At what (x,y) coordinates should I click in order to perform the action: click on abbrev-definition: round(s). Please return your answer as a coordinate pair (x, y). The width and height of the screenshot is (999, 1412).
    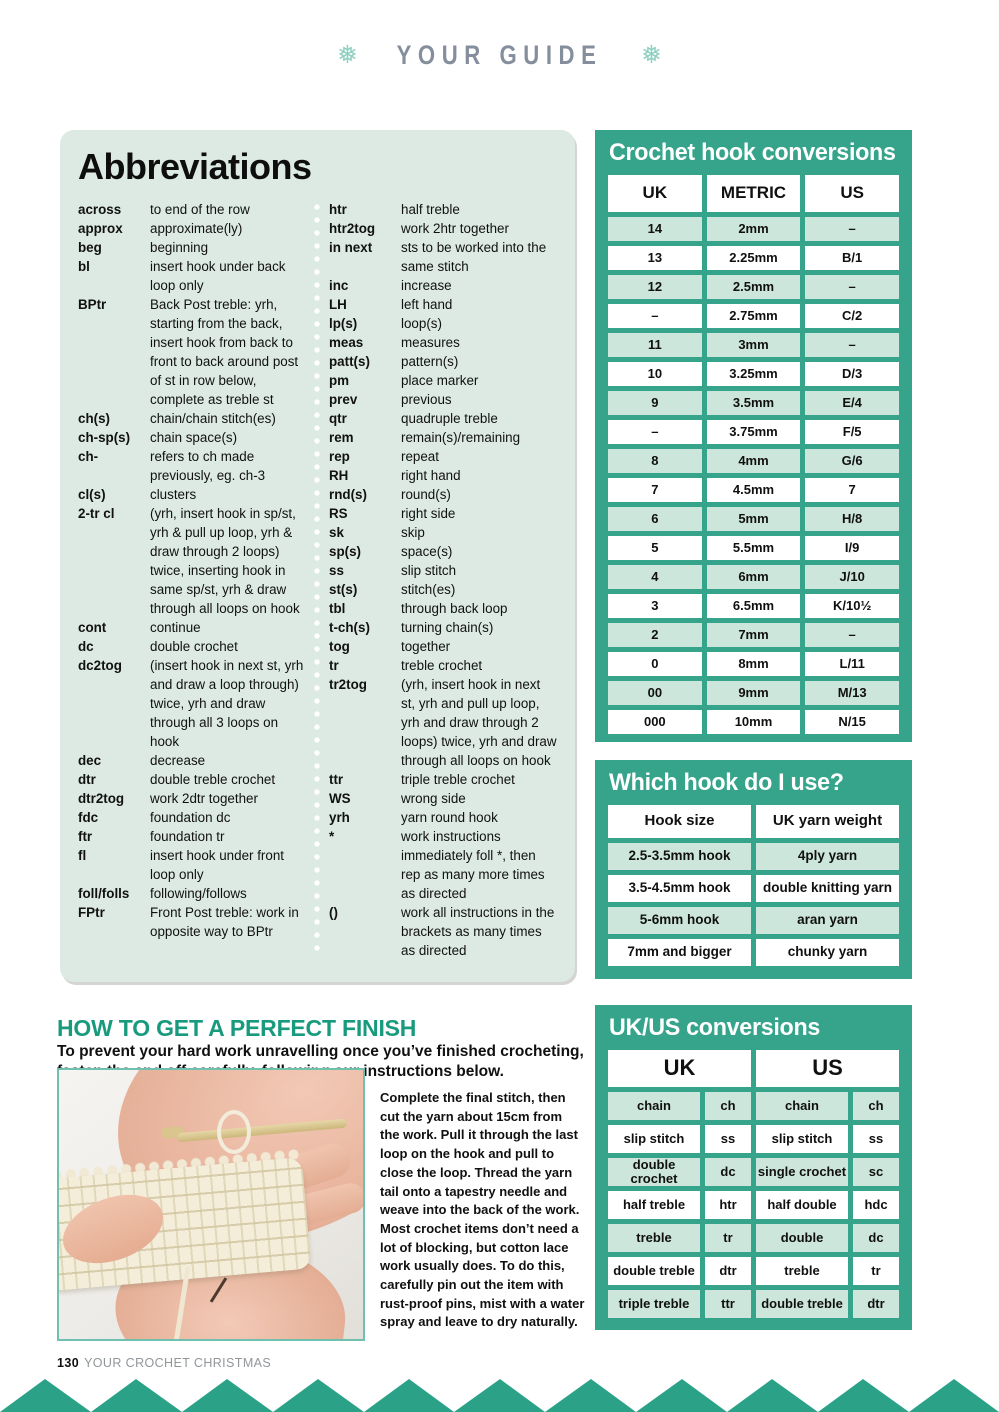
    Looking at the image, I should click on (426, 494).